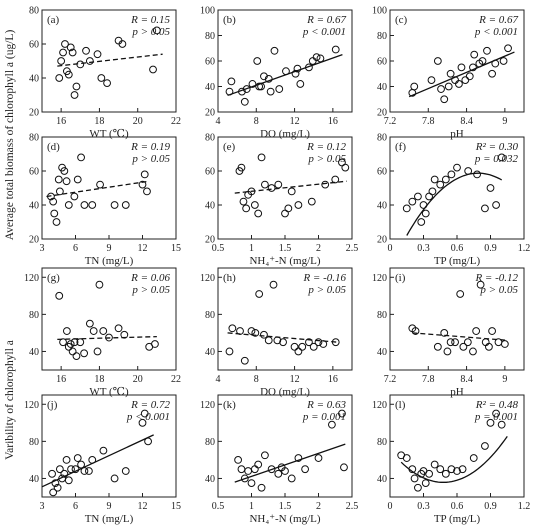  Describe the element at coordinates (109, 392) in the screenshot. I see `x-axis-label: WT (℃)` at that location.